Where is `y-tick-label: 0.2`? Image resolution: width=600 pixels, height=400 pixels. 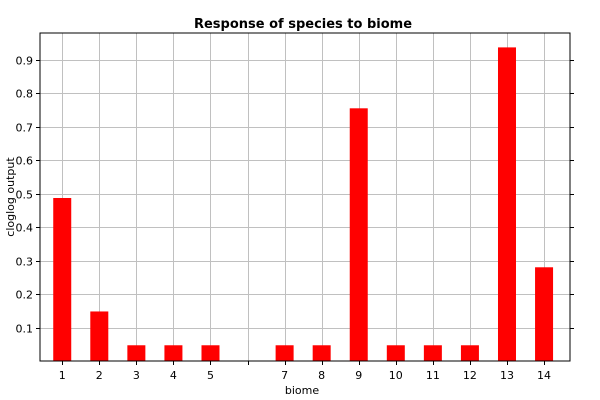
y-tick-label: 0.2 is located at coordinates (25, 295).